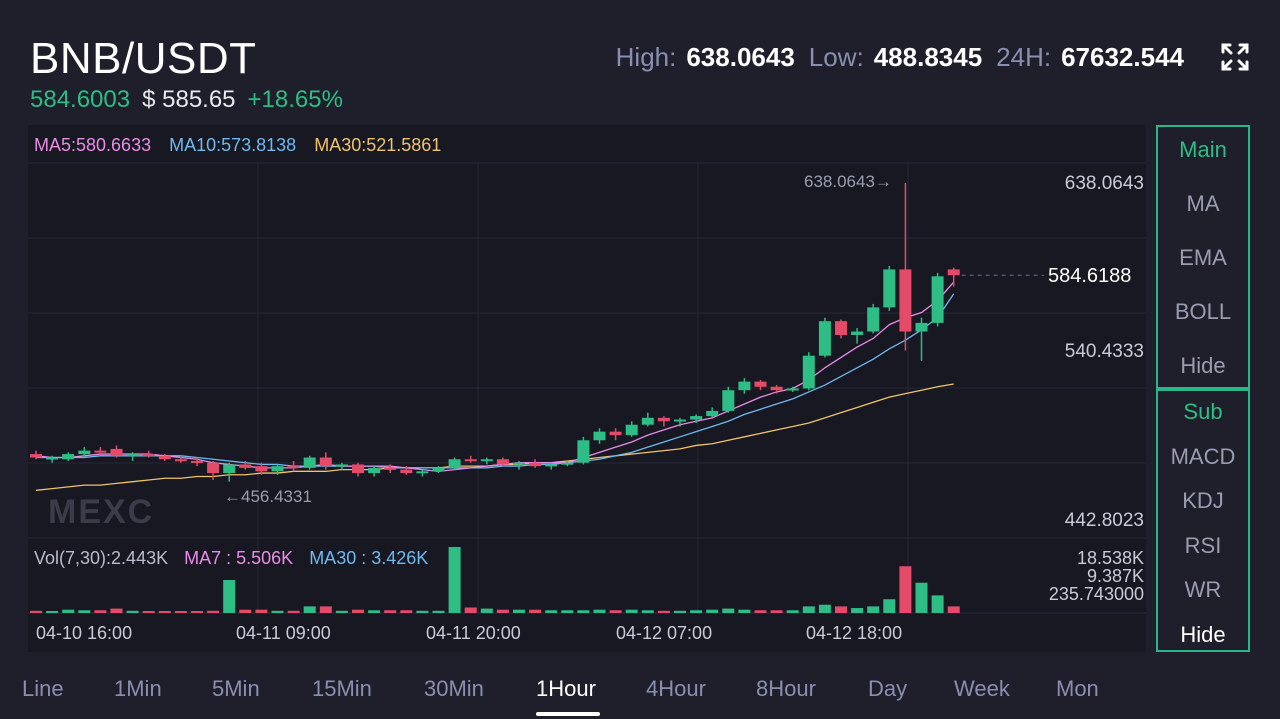  Describe the element at coordinates (80, 99) in the screenshot. I see `last-price: 584.6003` at that location.